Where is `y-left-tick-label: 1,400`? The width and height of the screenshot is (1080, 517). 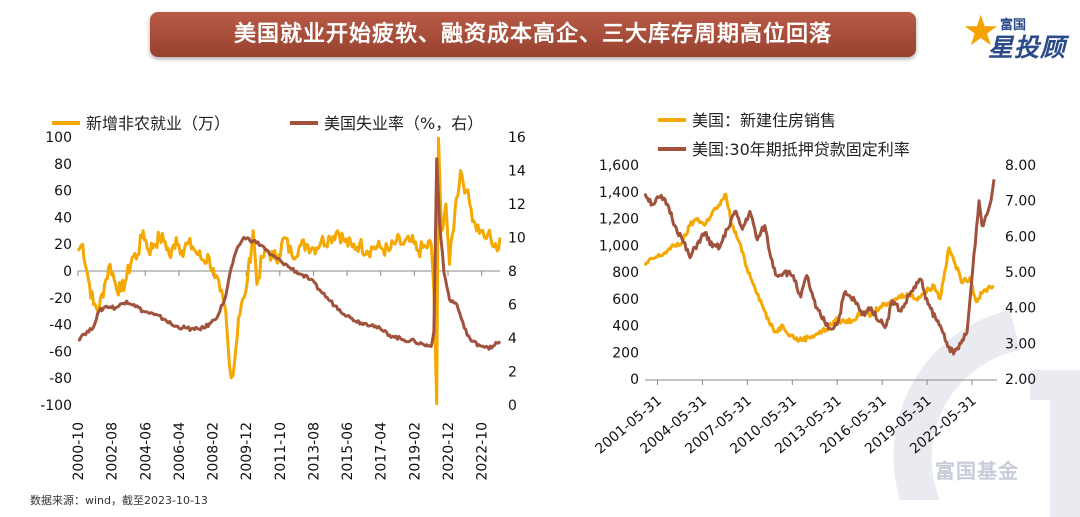 y-left-tick-label: 1,400 is located at coordinates (619, 193).